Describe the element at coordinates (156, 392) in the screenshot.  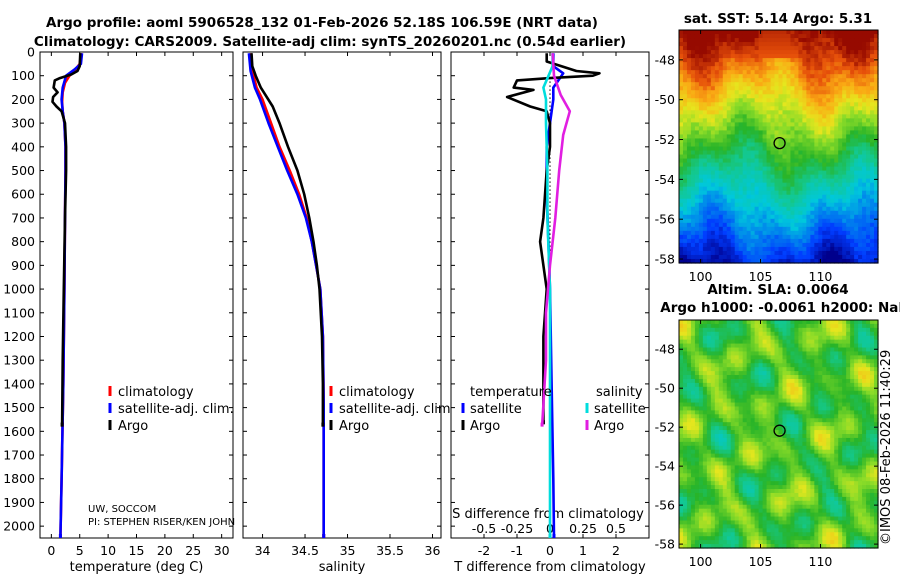
I see `legend-label: climatology` at that location.